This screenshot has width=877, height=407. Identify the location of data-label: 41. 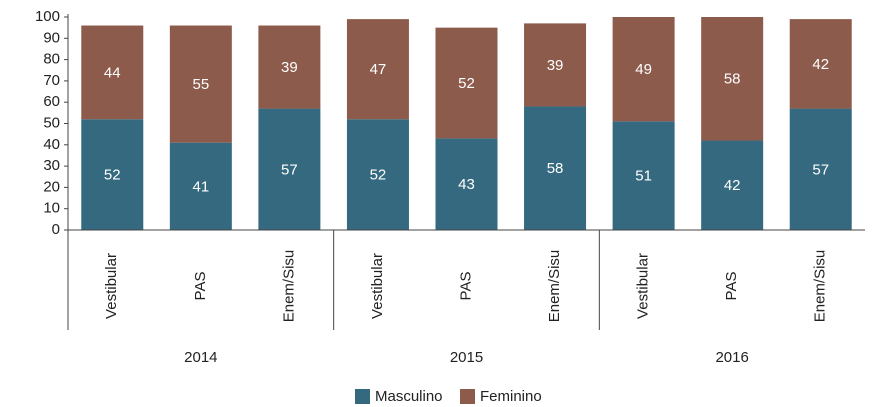
(200, 186).